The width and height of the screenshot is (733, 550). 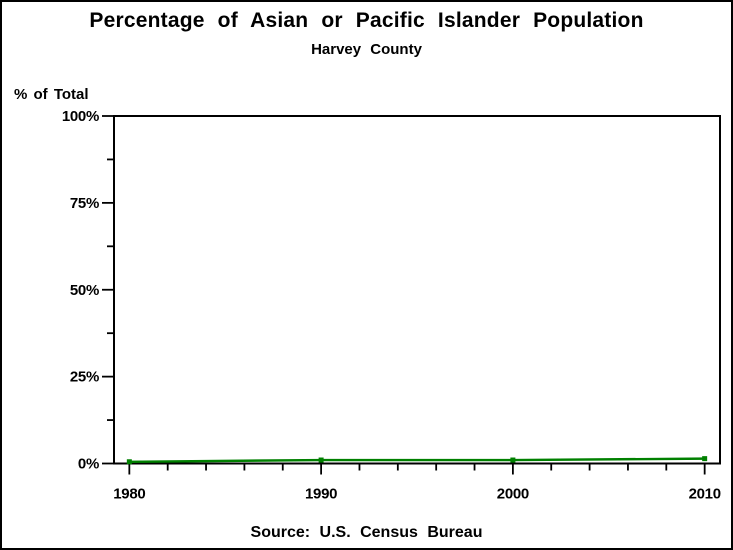 What do you see at coordinates (321, 494) in the screenshot?
I see `x-tick-label: 1990` at bounding box center [321, 494].